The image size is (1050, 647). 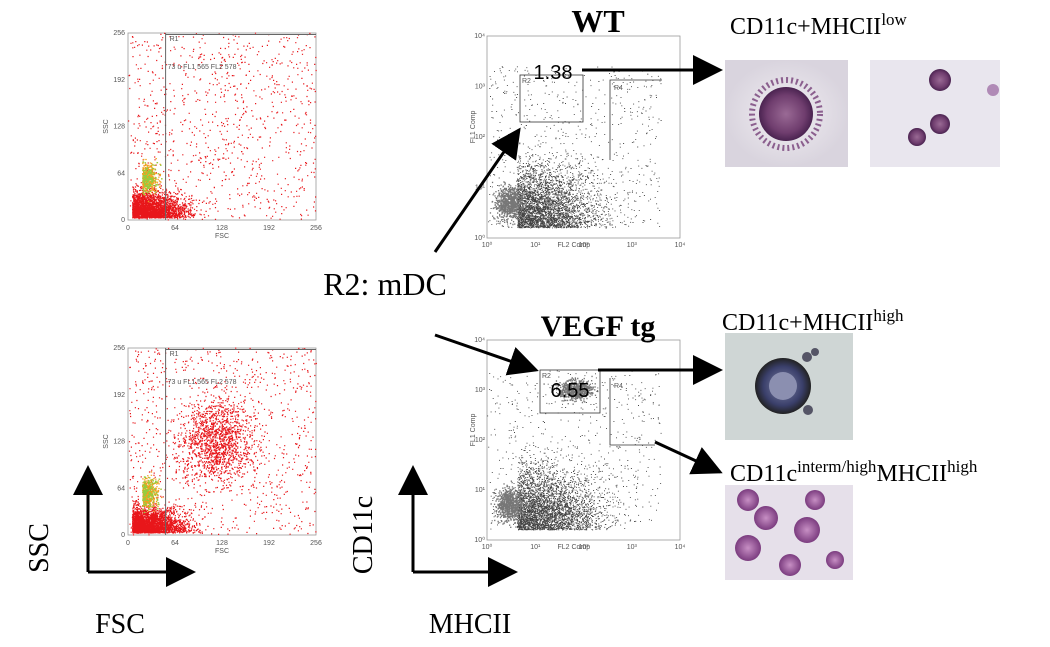 I want to click on cell-label: CD11c+MHCIIlow, so click(x=819, y=25).